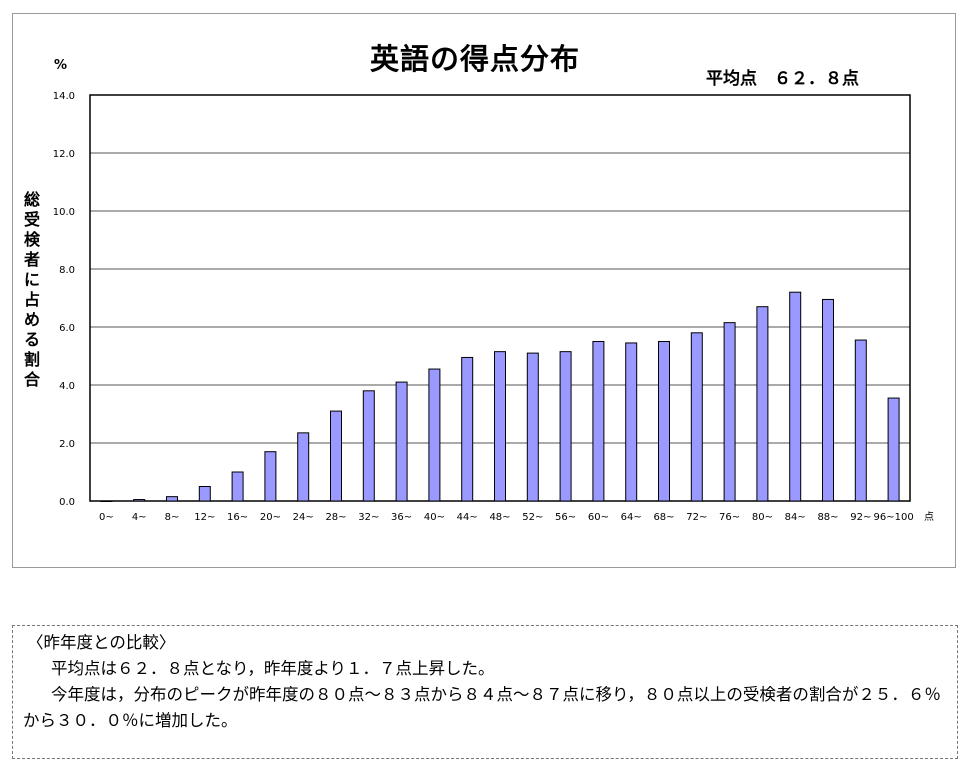  What do you see at coordinates (631, 517) in the screenshot?
I see `x-tick-label: 64~` at bounding box center [631, 517].